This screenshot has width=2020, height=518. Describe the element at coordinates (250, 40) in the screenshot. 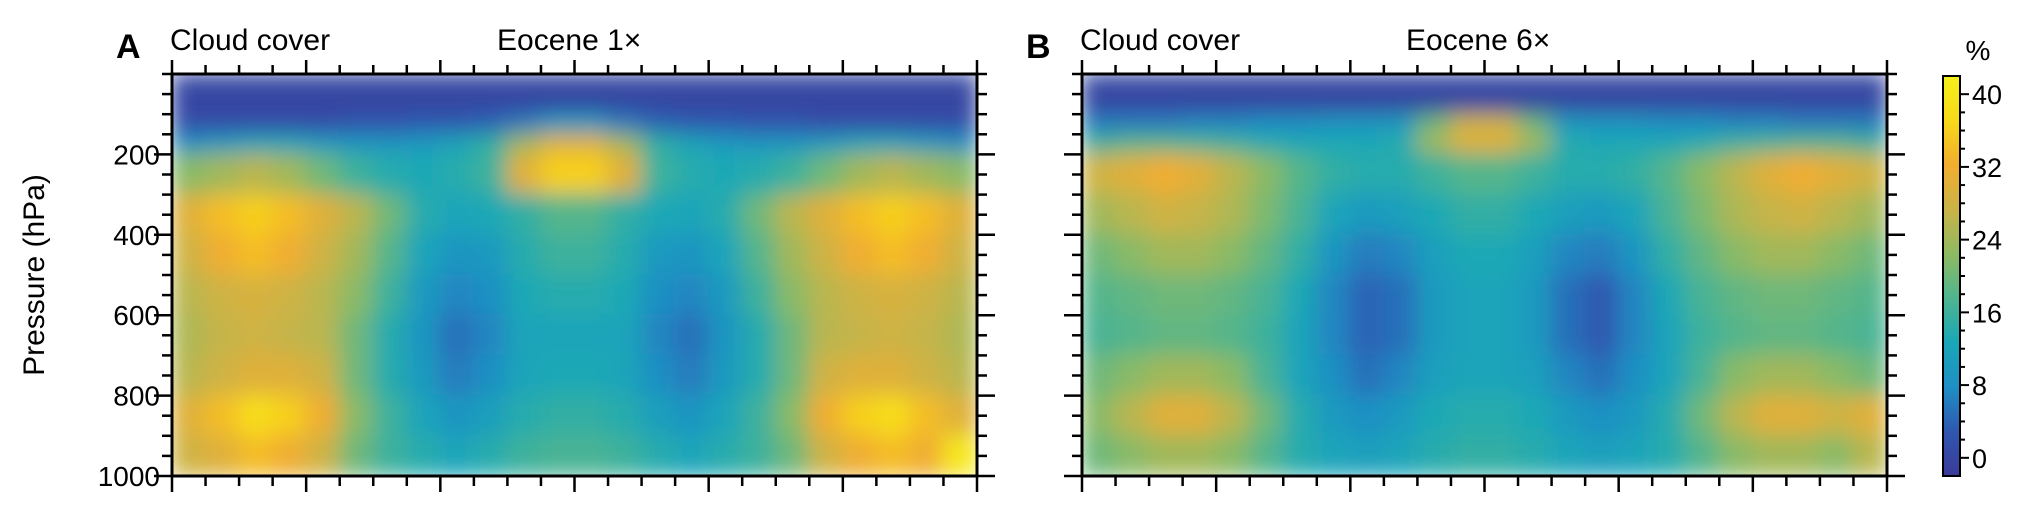

I see `panel-a-title: Cloud cover` at that location.